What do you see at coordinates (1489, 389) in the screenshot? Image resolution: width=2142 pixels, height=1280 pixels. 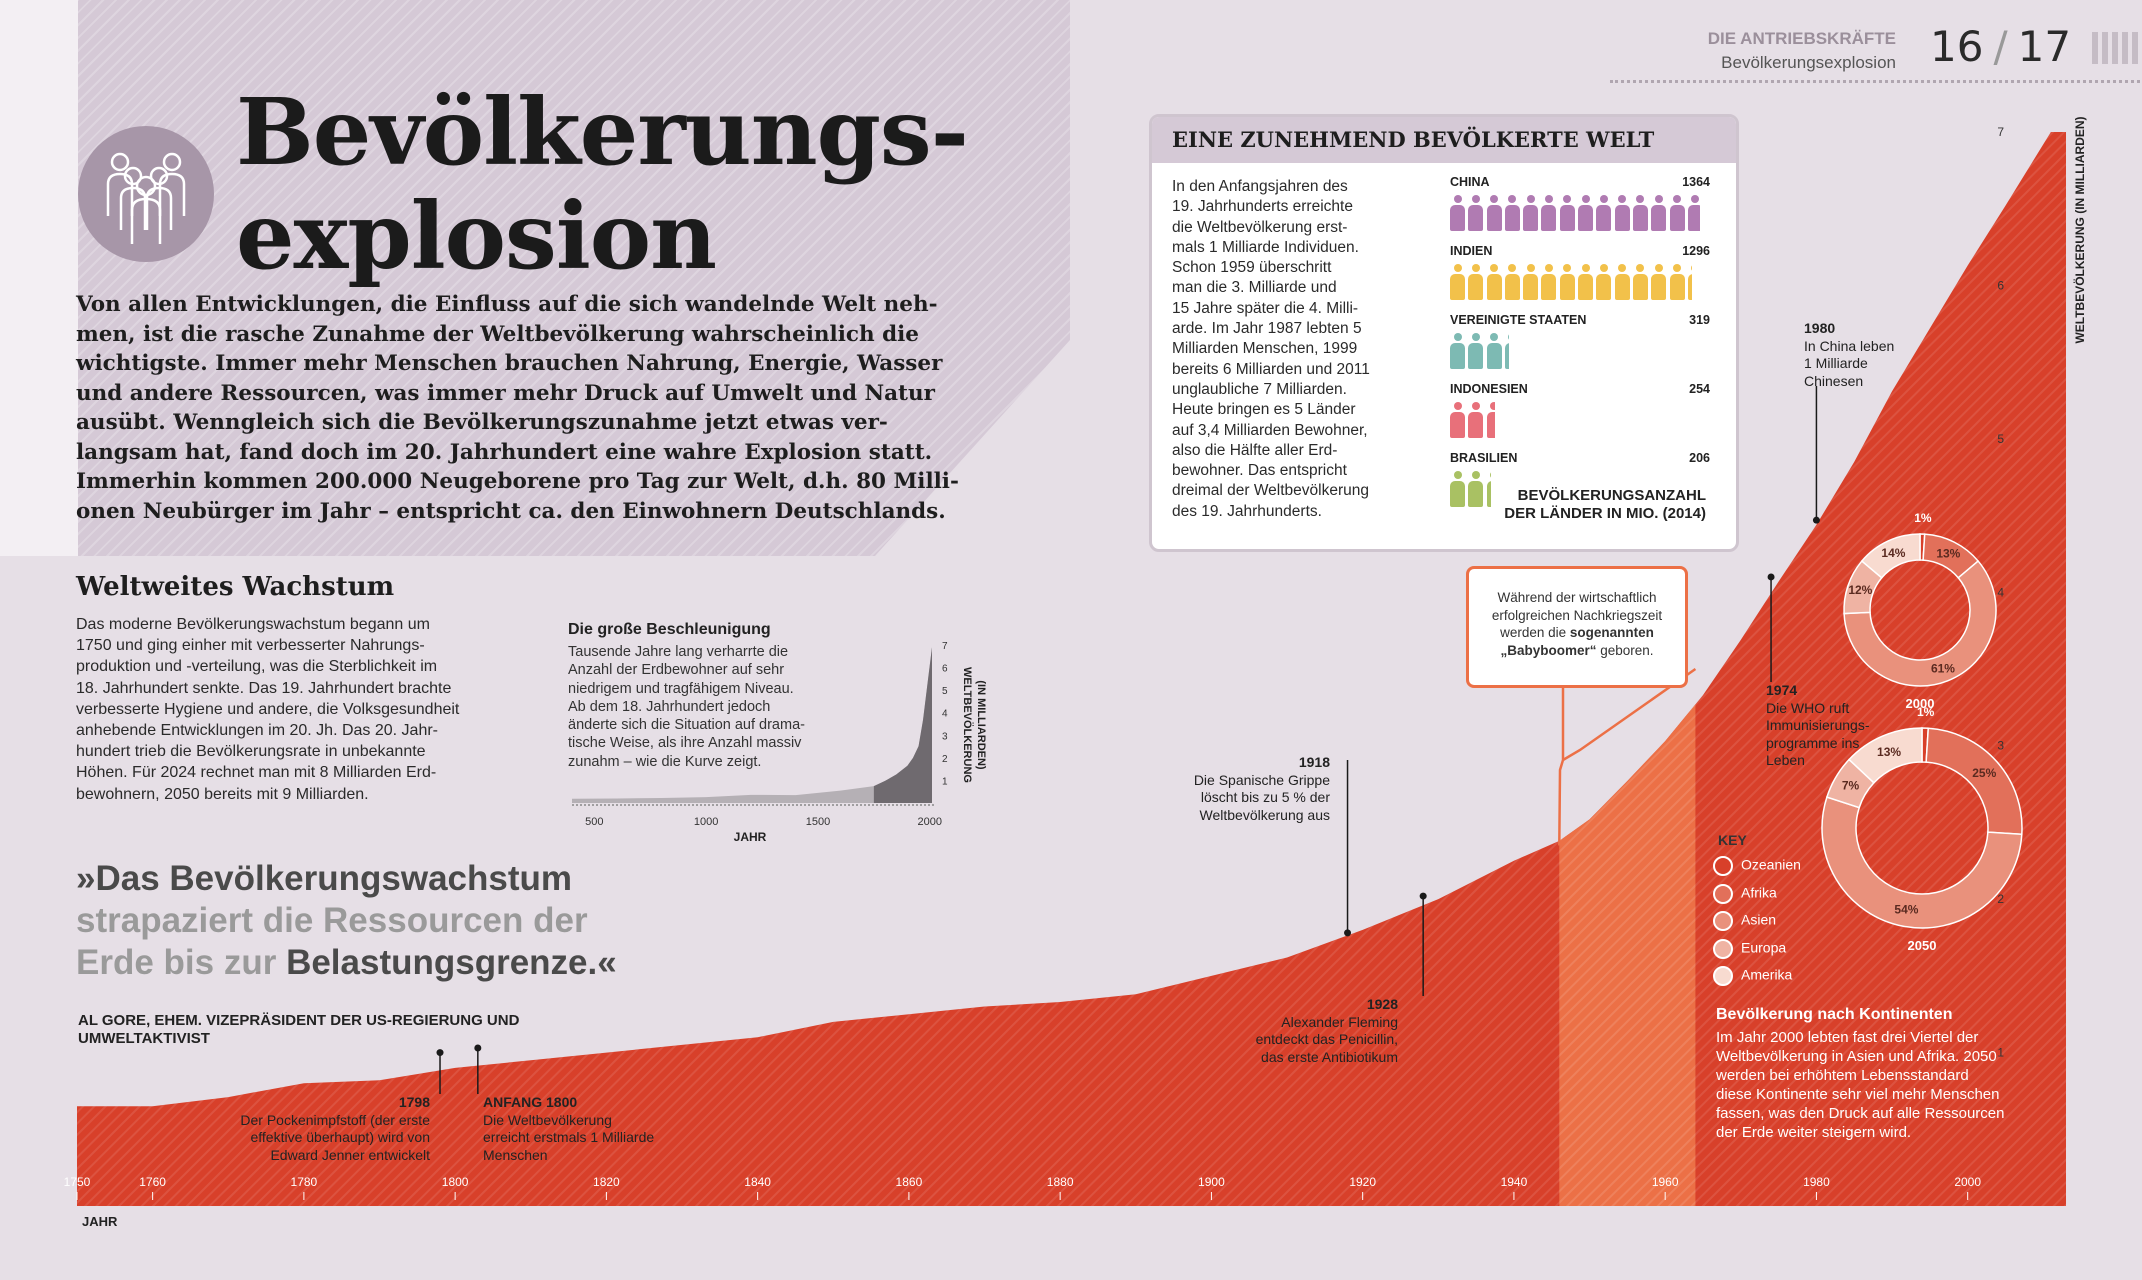 I see `country-name: INDONESIEN` at bounding box center [1489, 389].